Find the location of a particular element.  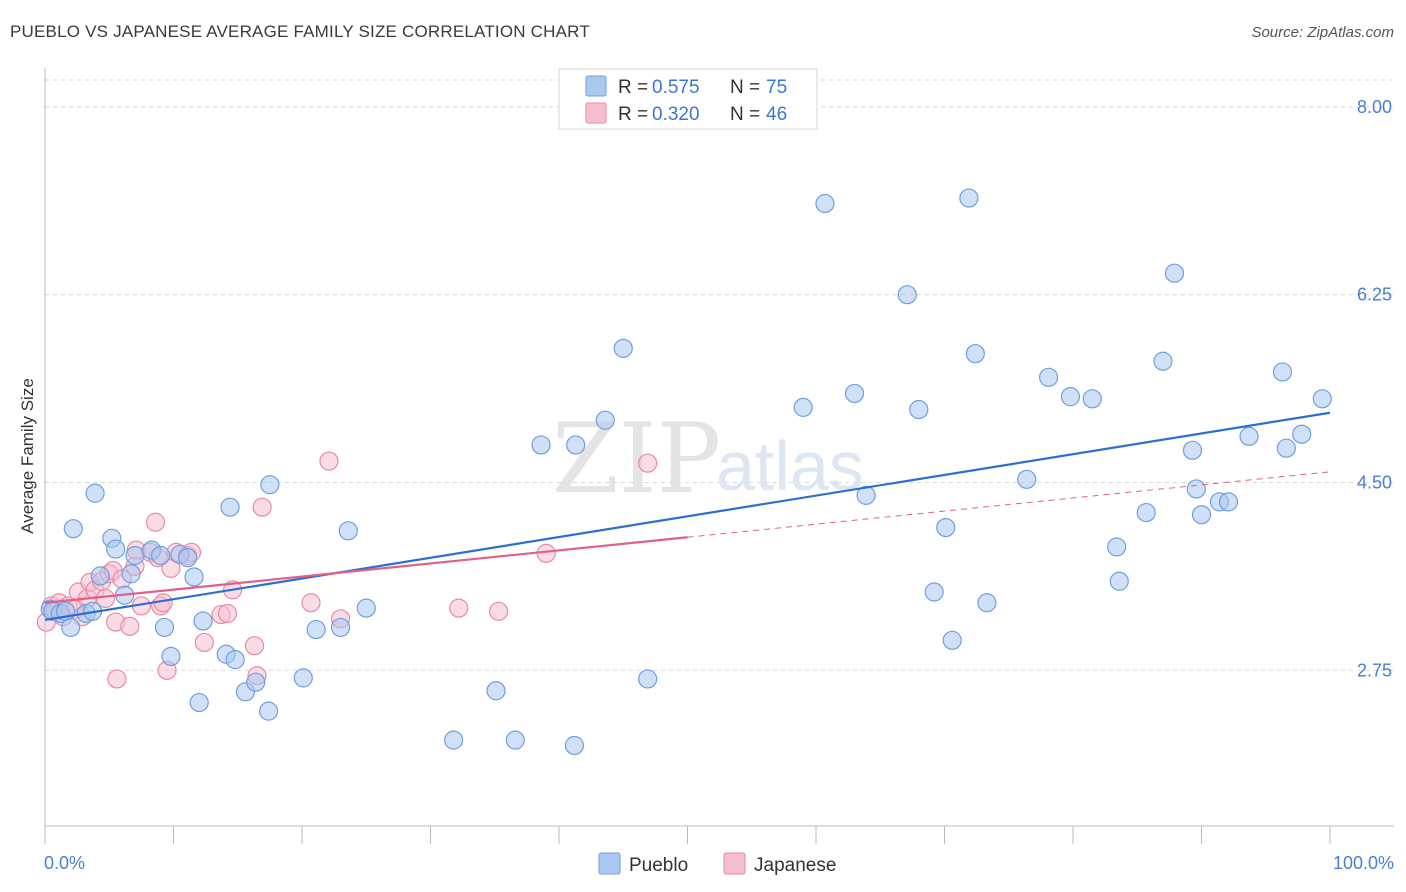

legend-r-label-pueblo: R = is located at coordinates (633, 87).